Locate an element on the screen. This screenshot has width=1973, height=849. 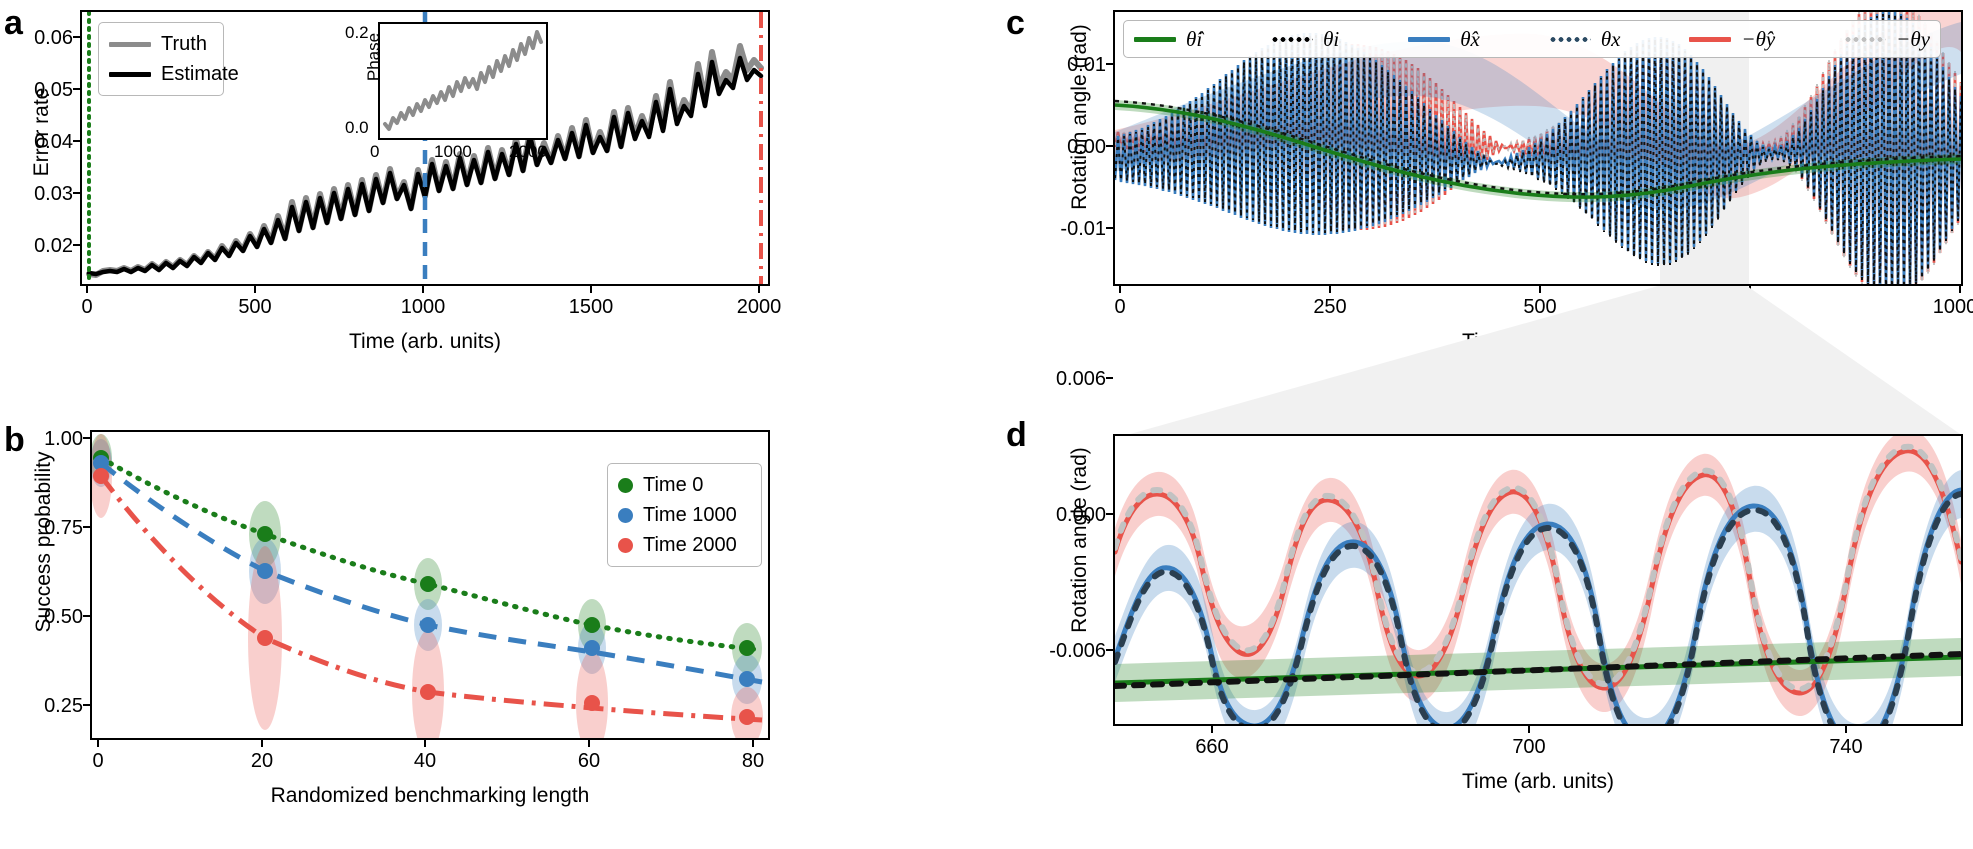
panel-a-legend-label-truth: Truth is located at coordinates (184, 43).